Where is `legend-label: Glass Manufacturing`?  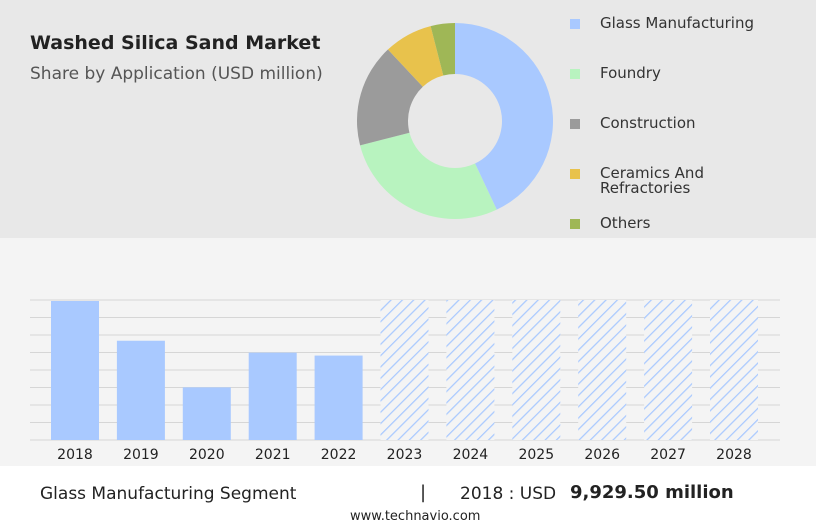
legend-label: Glass Manufacturing is located at coordinates (677, 23).